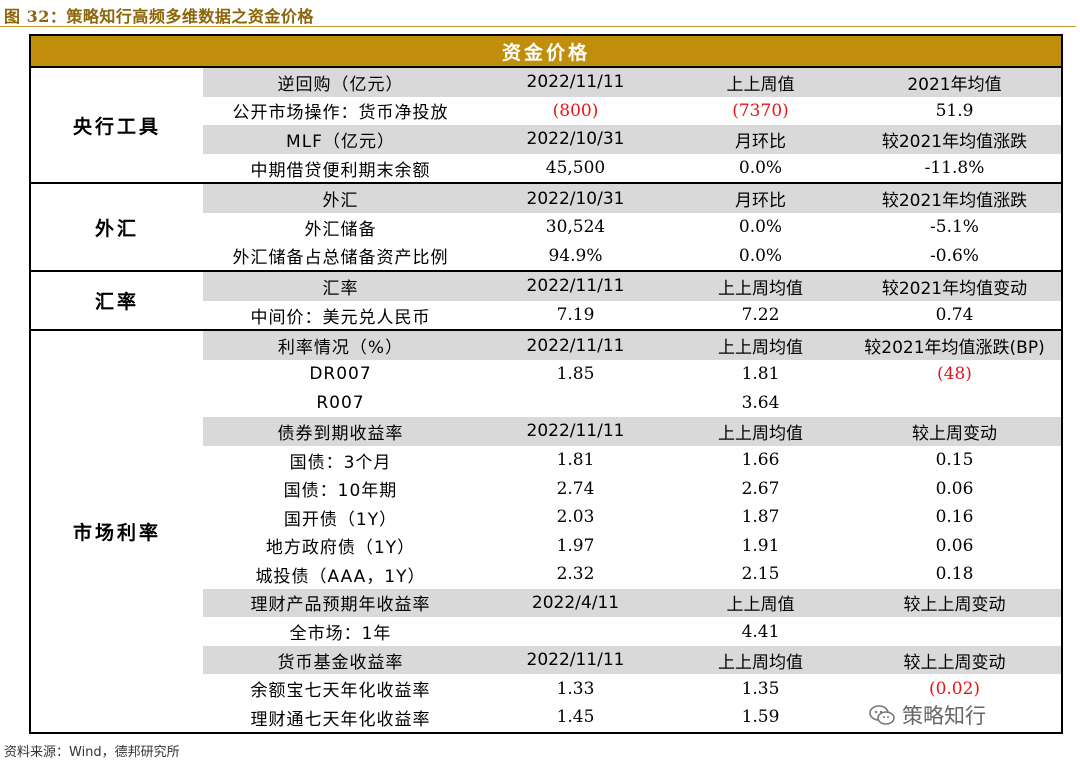 This screenshot has height=765, width=1080. Describe the element at coordinates (632, 345) in the screenshot. I see `sub-header-row: 利率情况（%） 2022/11/11 上上周均值 较2021年均值涨跌(BP)` at that location.